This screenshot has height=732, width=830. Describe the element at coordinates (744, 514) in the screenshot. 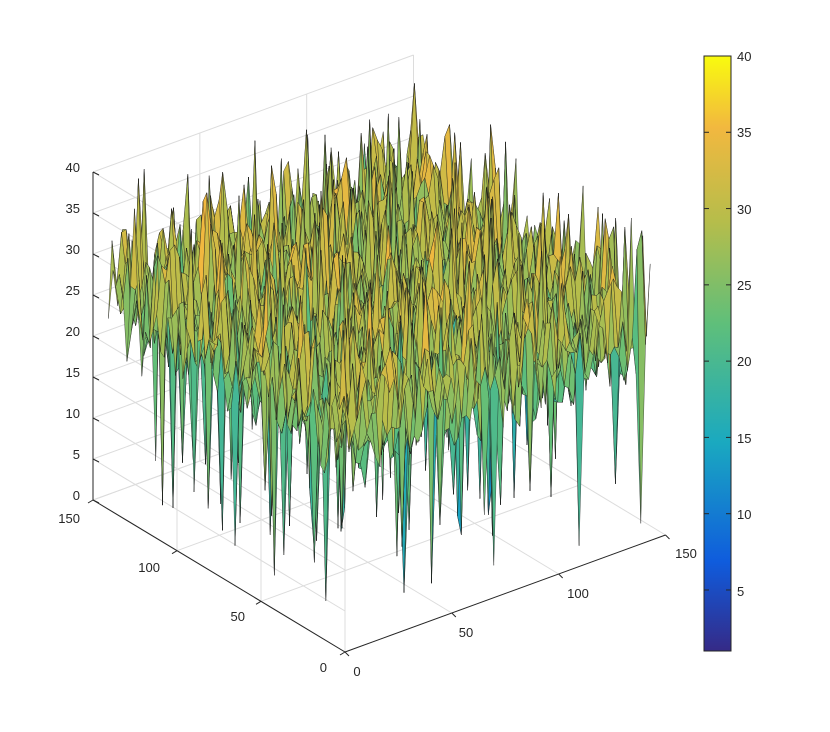

I see `colorbar-tick-label: 10` at that location.